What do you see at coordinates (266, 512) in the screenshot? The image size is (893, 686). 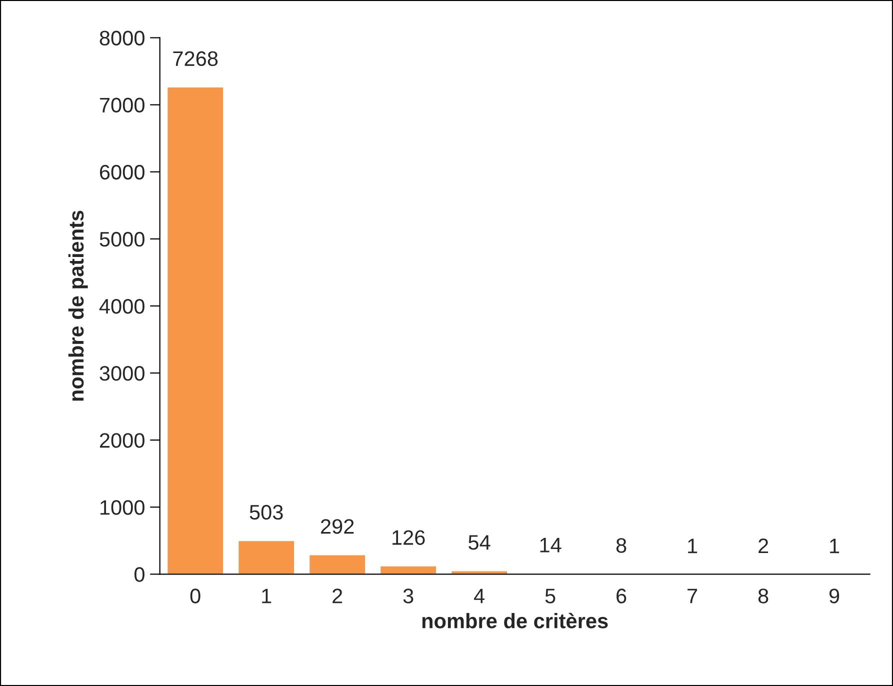 I see `data-label: 503` at bounding box center [266, 512].